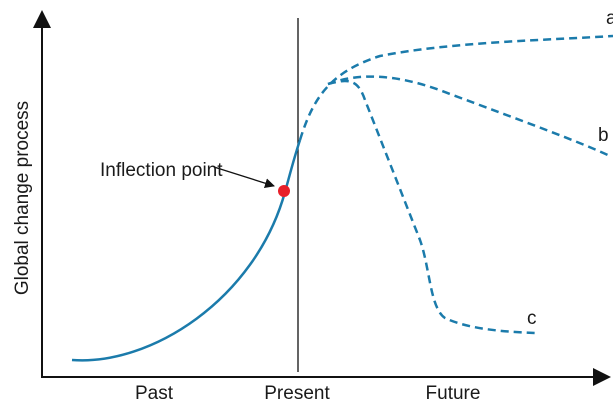 This screenshot has width=613, height=405. What do you see at coordinates (244, 177) in the screenshot?
I see `annotation-arrow` at bounding box center [244, 177].